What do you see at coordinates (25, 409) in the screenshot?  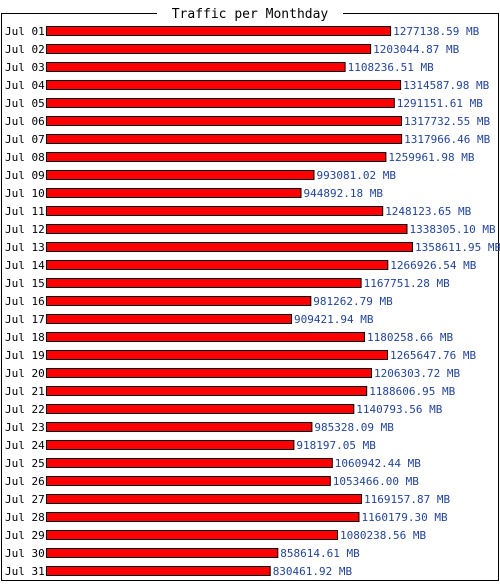 I see `category-label: Jul 22` at bounding box center [25, 409].